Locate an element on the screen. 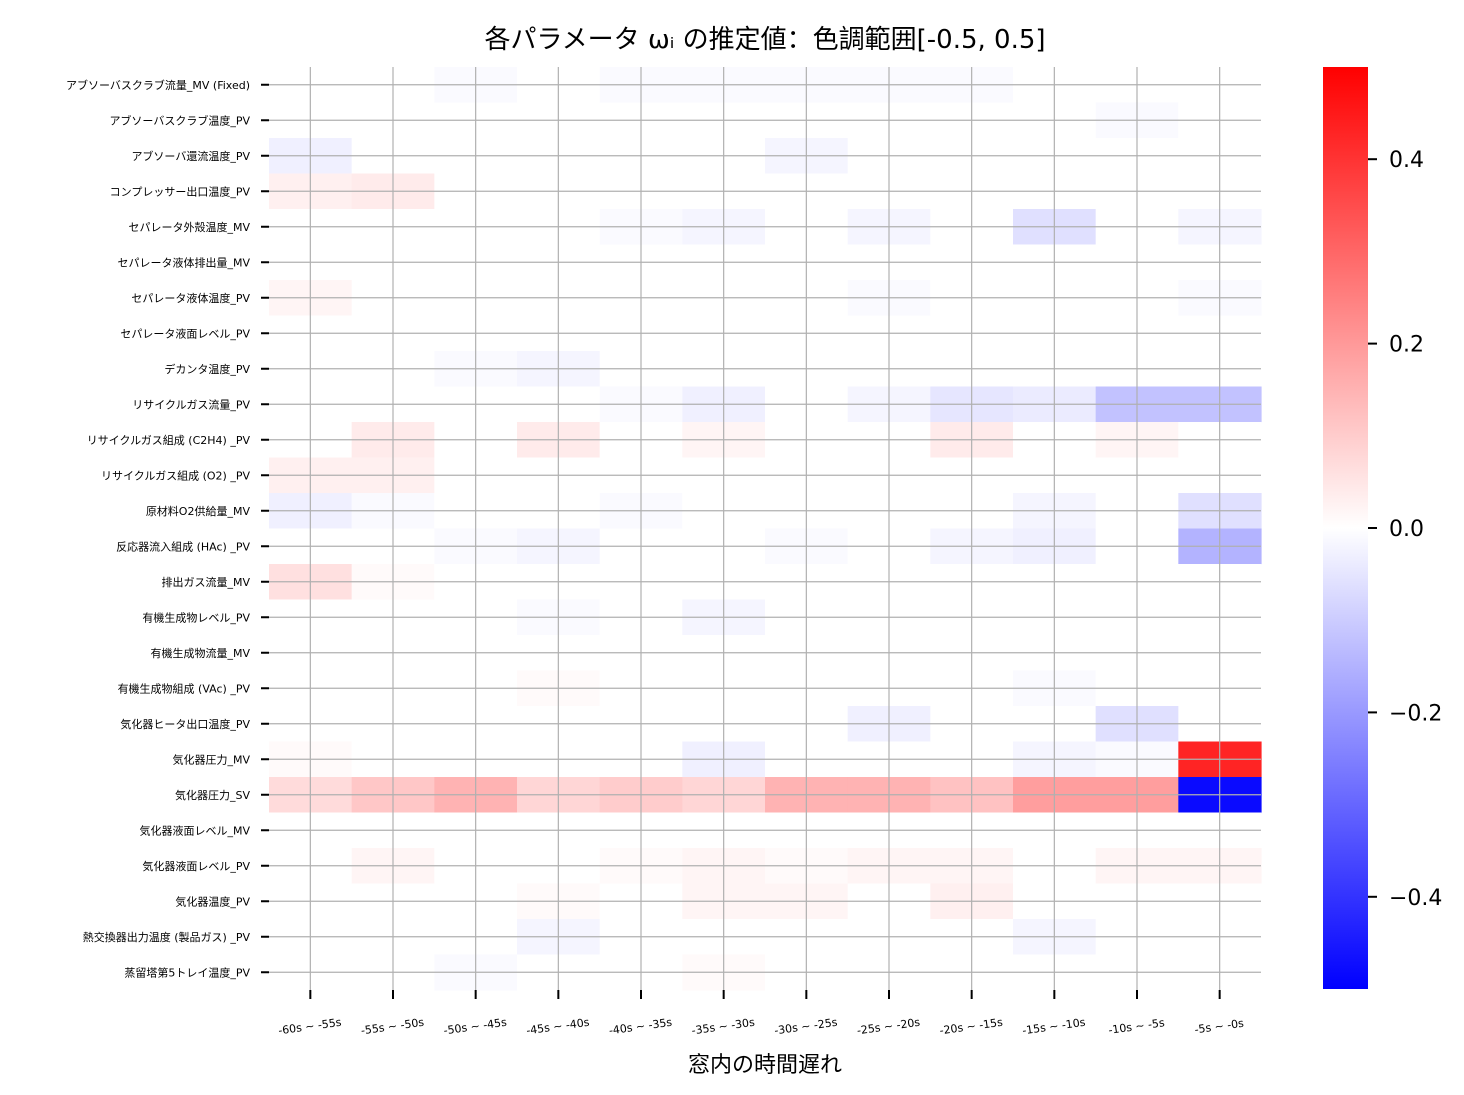  colorbar-tick-label: −0.2 is located at coordinates (1415, 713).